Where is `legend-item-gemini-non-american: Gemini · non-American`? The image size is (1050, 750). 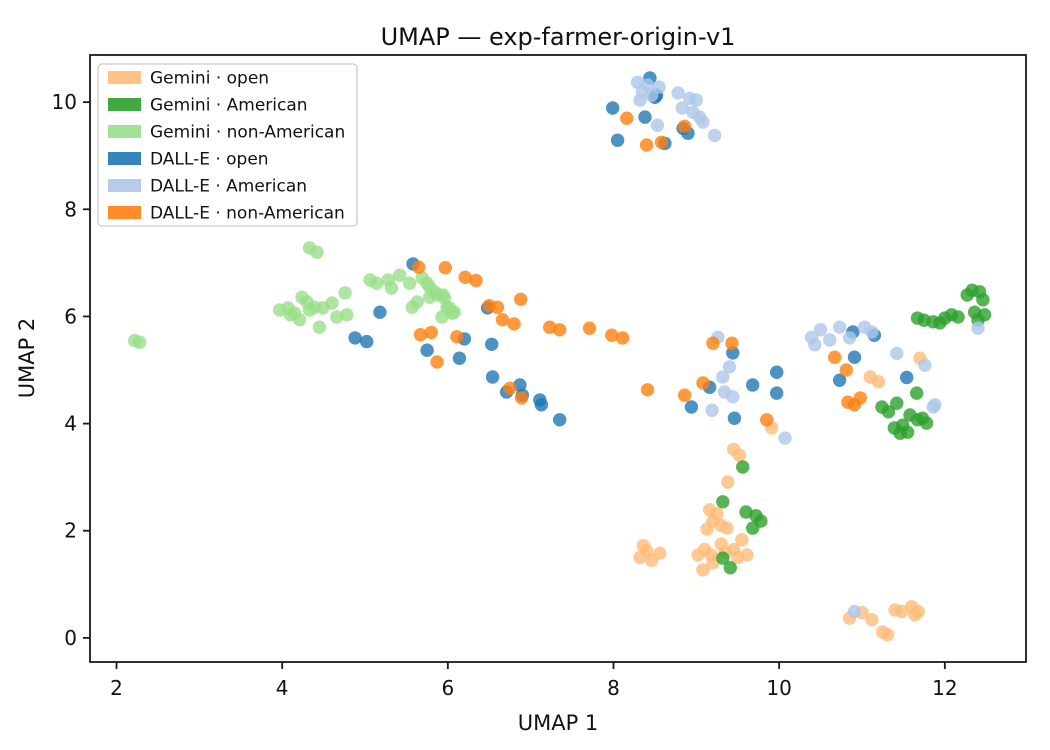
legend-item-gemini-non-american: Gemini · non-American is located at coordinates (226, 133).